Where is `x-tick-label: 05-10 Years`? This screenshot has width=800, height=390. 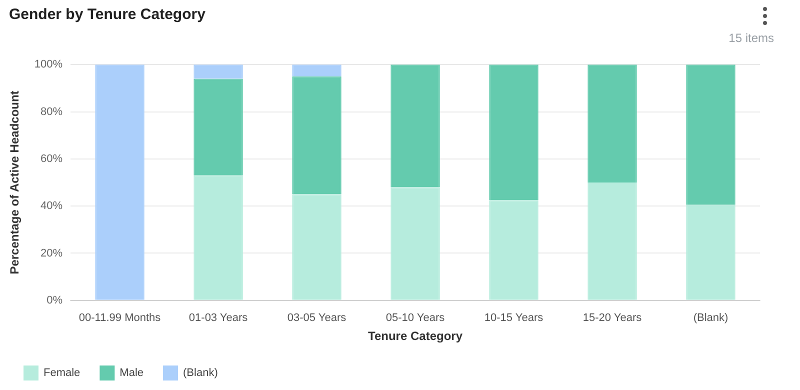 x-tick-label: 05-10 Years is located at coordinates (416, 318).